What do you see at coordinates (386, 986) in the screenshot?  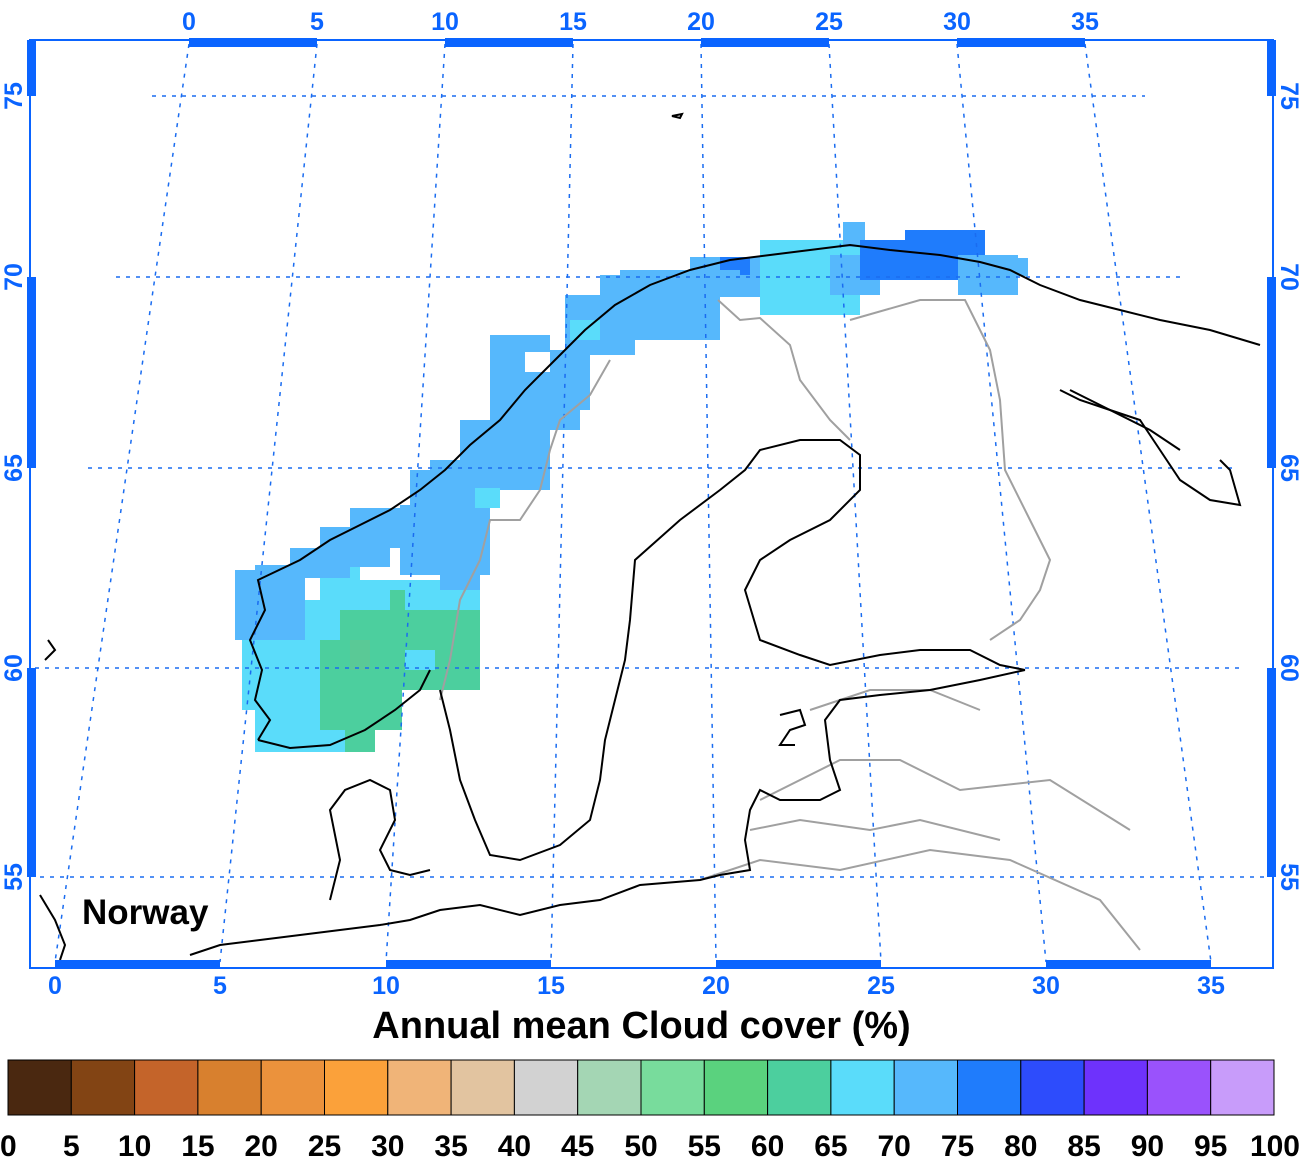 I see `bottom-lon-label: 10` at bounding box center [386, 986].